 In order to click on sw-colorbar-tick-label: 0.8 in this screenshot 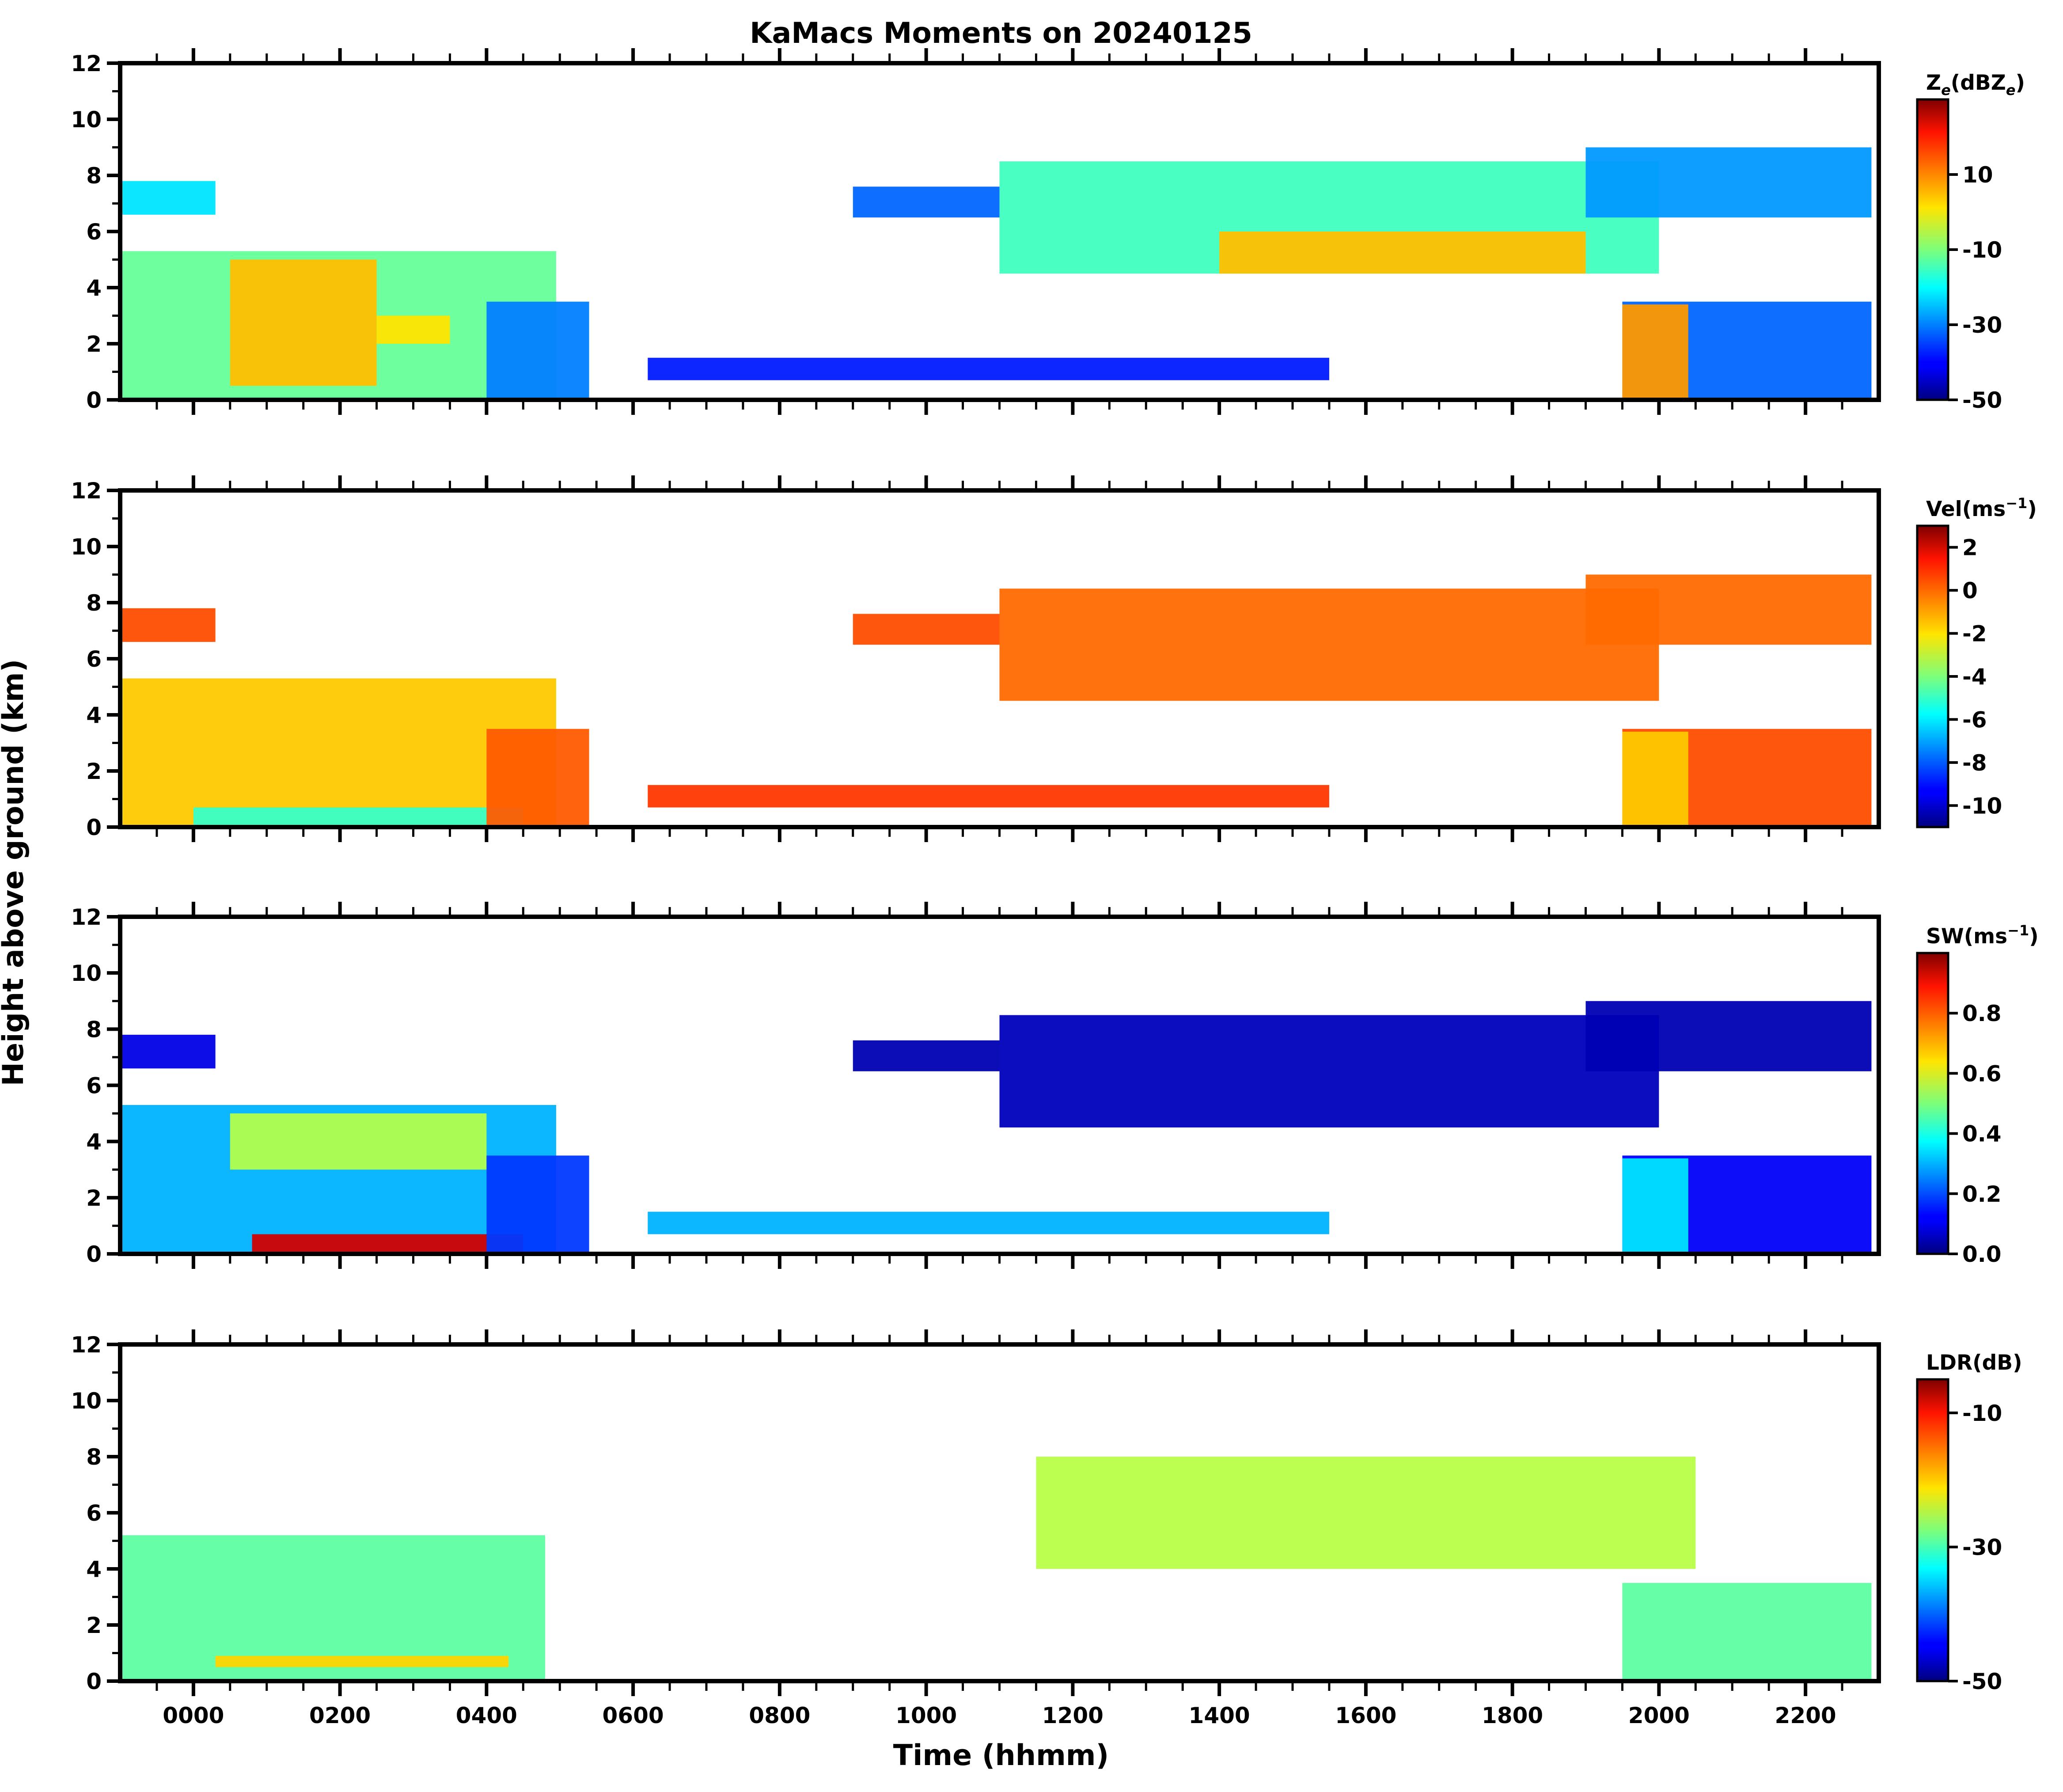, I will do `click(1982, 1013)`.